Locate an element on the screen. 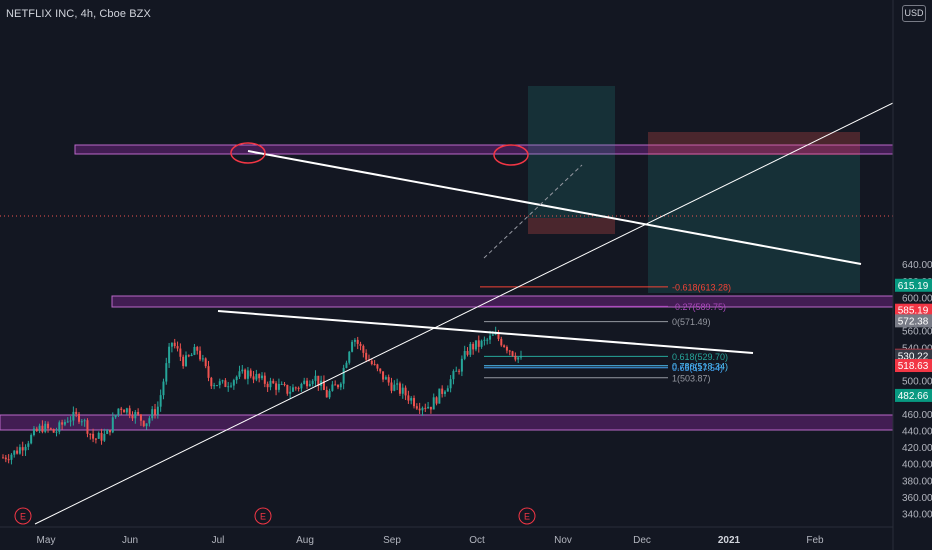 The height and width of the screenshot is (550, 932). peak-circle-july is located at coordinates (248, 153).